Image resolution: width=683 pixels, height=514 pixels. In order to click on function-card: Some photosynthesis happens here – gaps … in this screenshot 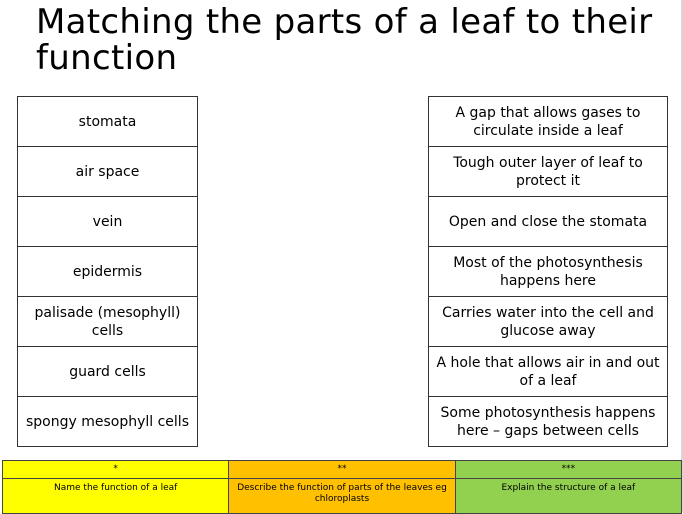, I will do `click(548, 421)`.